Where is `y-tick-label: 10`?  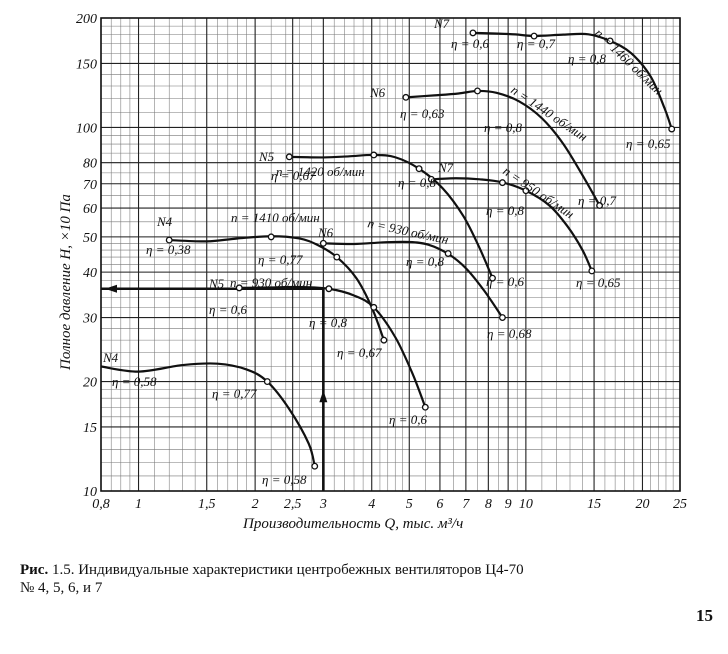 y-tick-label: 10 is located at coordinates (90, 492).